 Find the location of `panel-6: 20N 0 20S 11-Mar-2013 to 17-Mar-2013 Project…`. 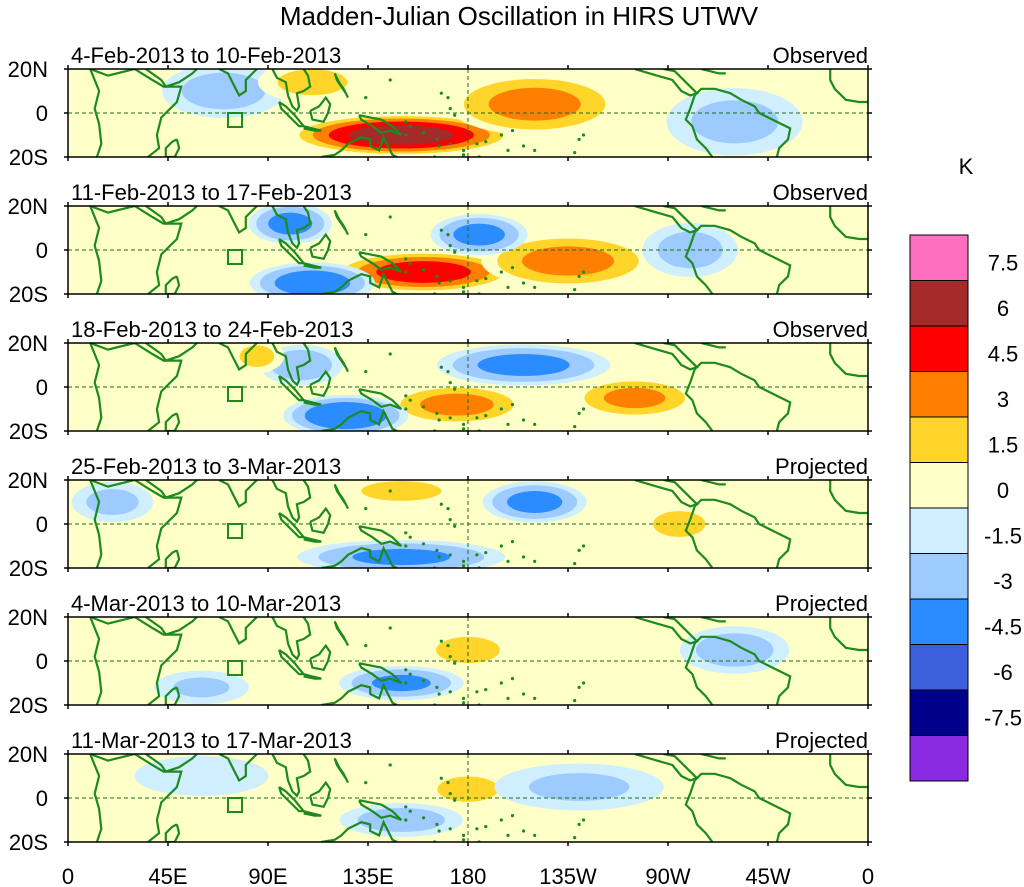

panel-6: 20N 0 20S 11-Mar-2013 to 17-Mar-2013 Project… is located at coordinates (440, 791).